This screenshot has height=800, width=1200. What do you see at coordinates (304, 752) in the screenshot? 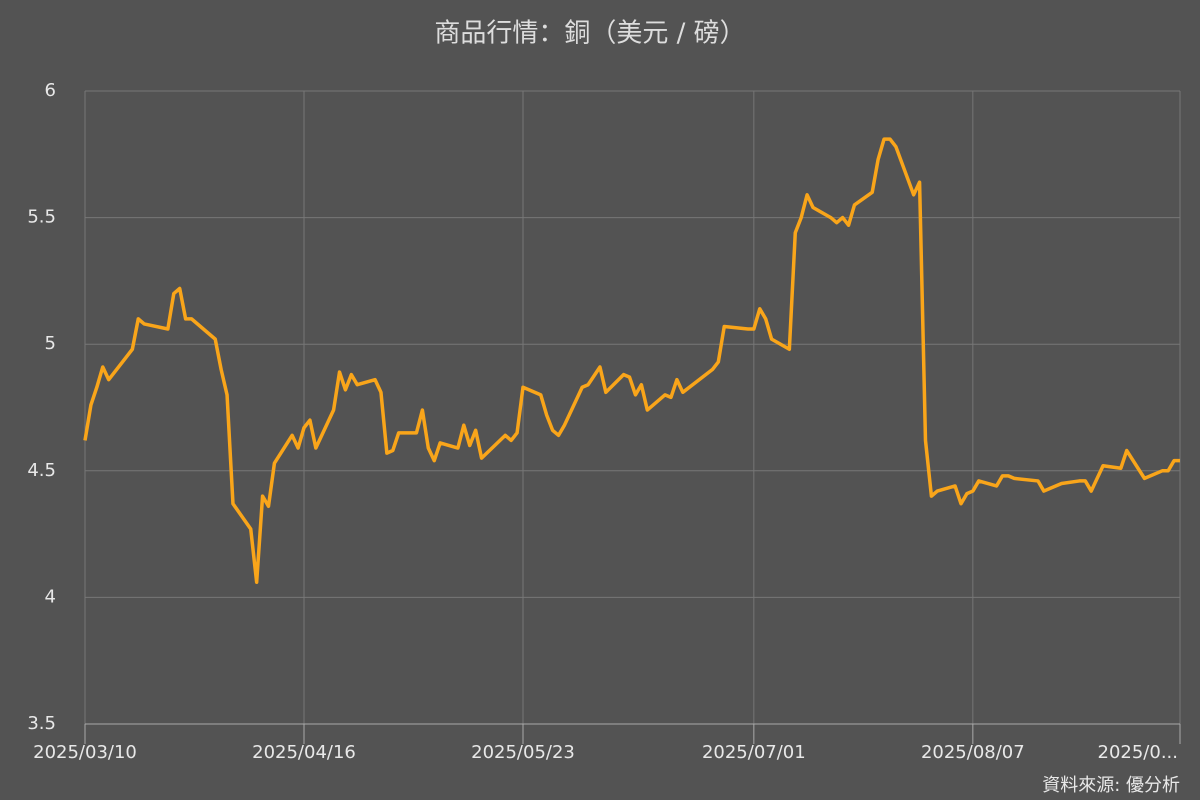
I see `x-tick-label: 2025/04/16` at bounding box center [304, 752].